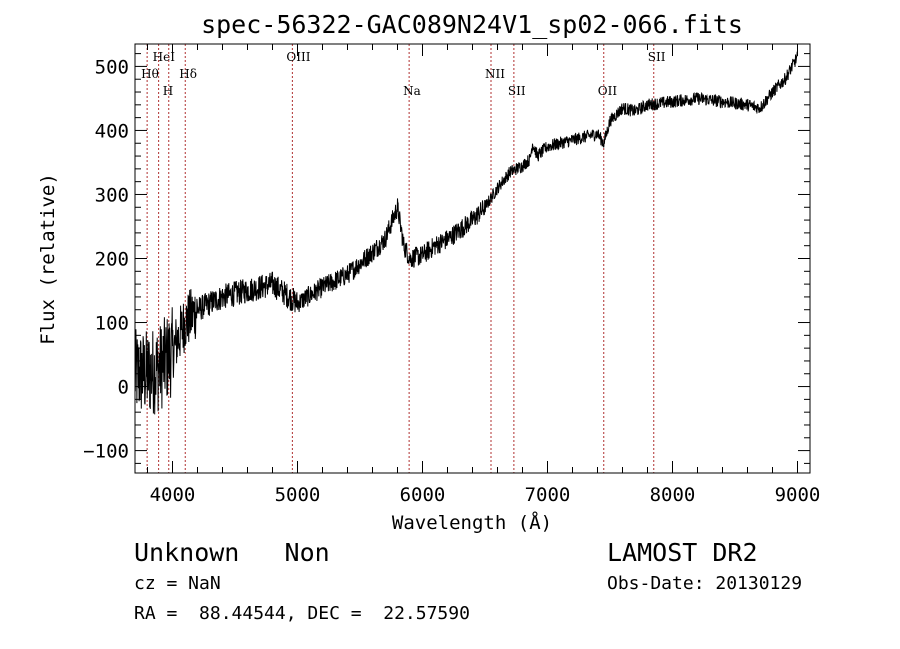 The height and width of the screenshot is (649, 900). What do you see at coordinates (112, 131) in the screenshot?
I see `y-tick-label: 400` at bounding box center [112, 131].